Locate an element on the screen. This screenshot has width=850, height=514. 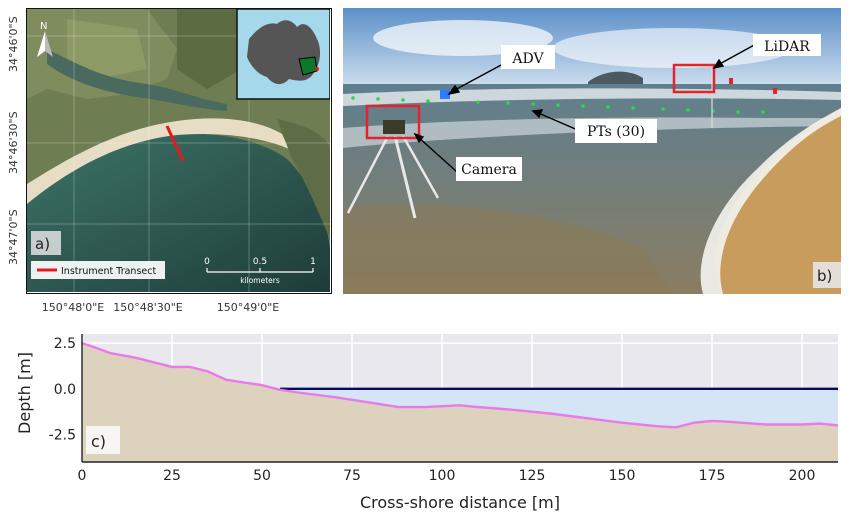
svg-text: a) is located at coordinates (42, 244).